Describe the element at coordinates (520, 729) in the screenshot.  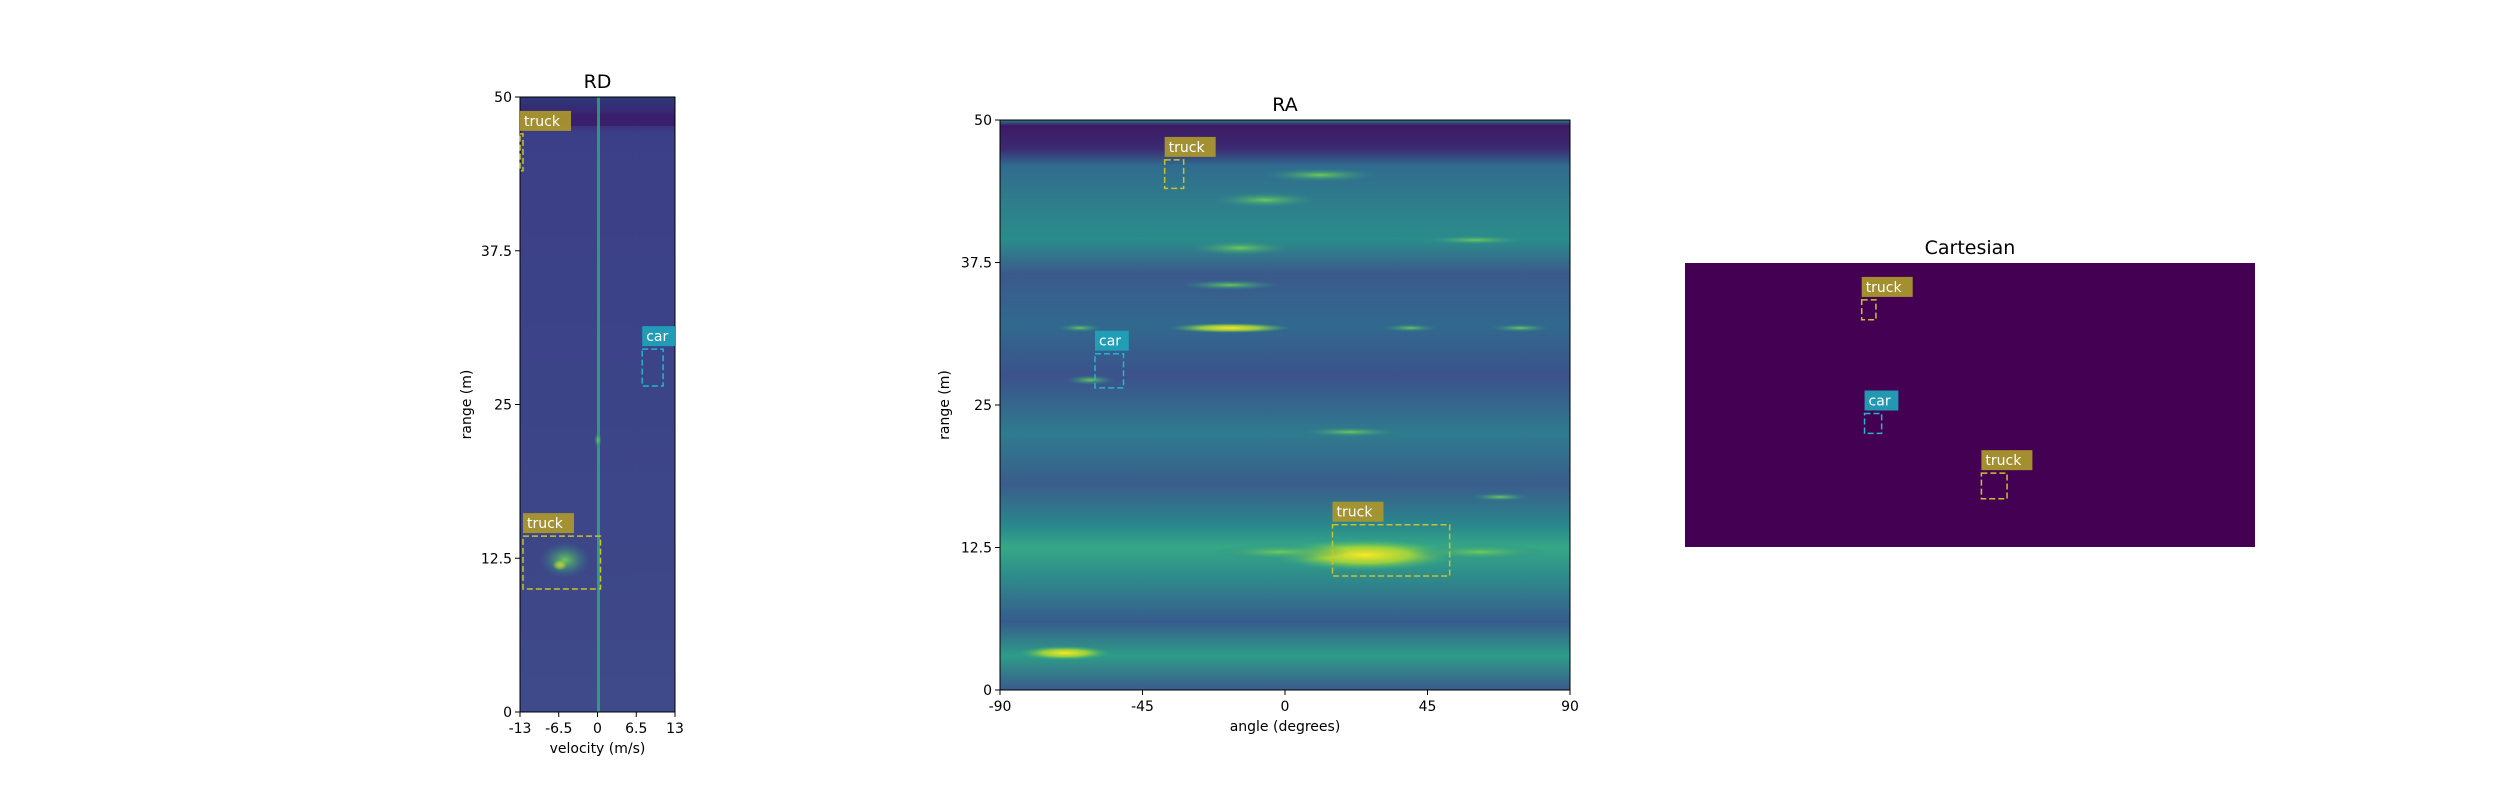
I see `x-tick-label: -13` at that location.